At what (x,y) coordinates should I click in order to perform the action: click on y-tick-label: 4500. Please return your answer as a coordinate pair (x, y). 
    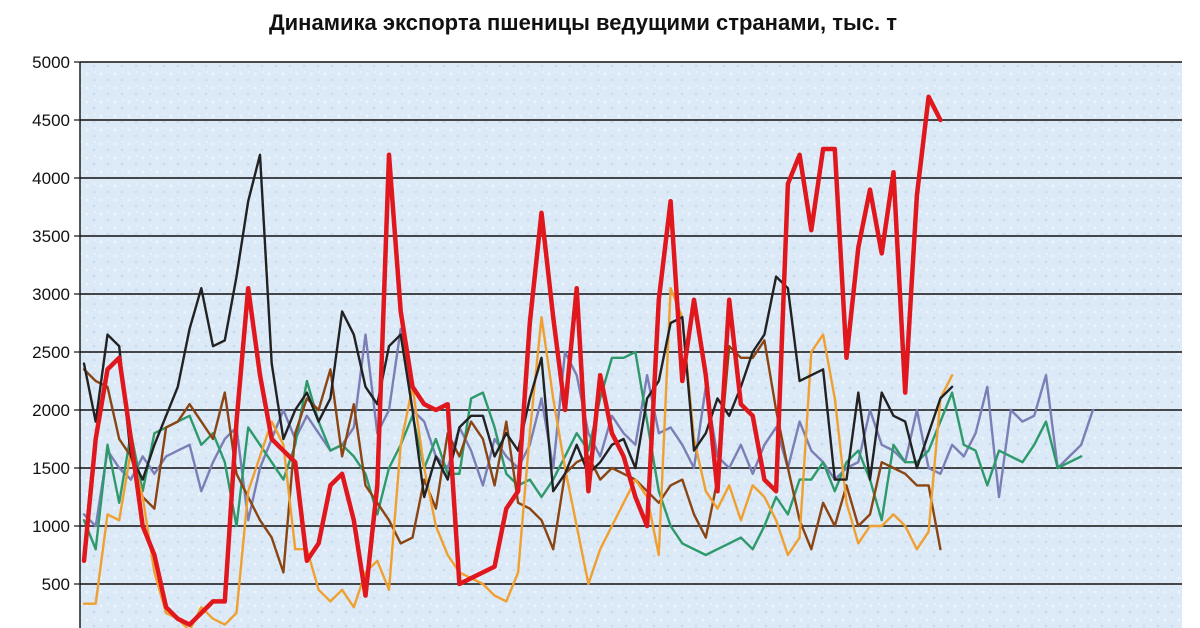
    Looking at the image, I should click on (51, 120).